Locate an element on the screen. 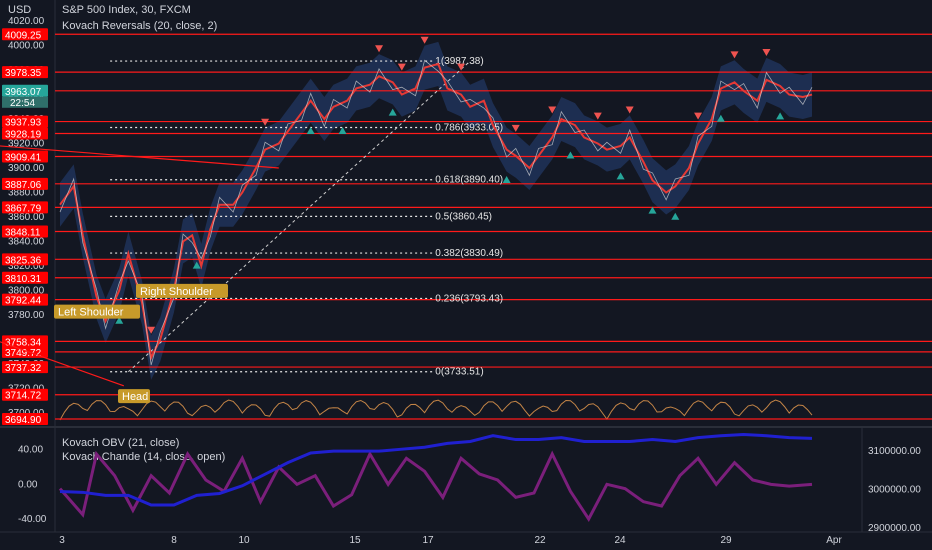 This screenshot has height=550, width=932. level-badge-text: 4009.25 is located at coordinates (23, 35).